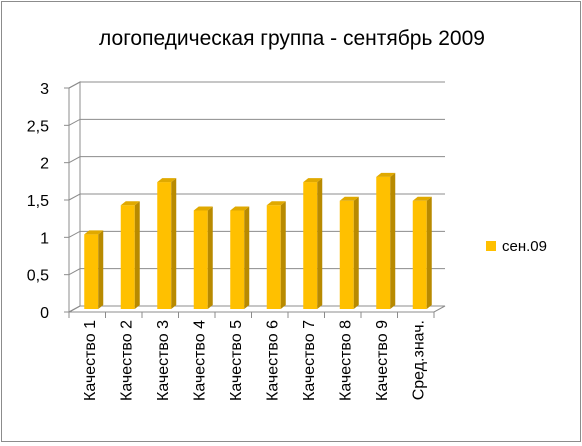 The width and height of the screenshot is (582, 446). I want to click on chart-title: логопедическая группа - сентябрь 2009, so click(292, 38).